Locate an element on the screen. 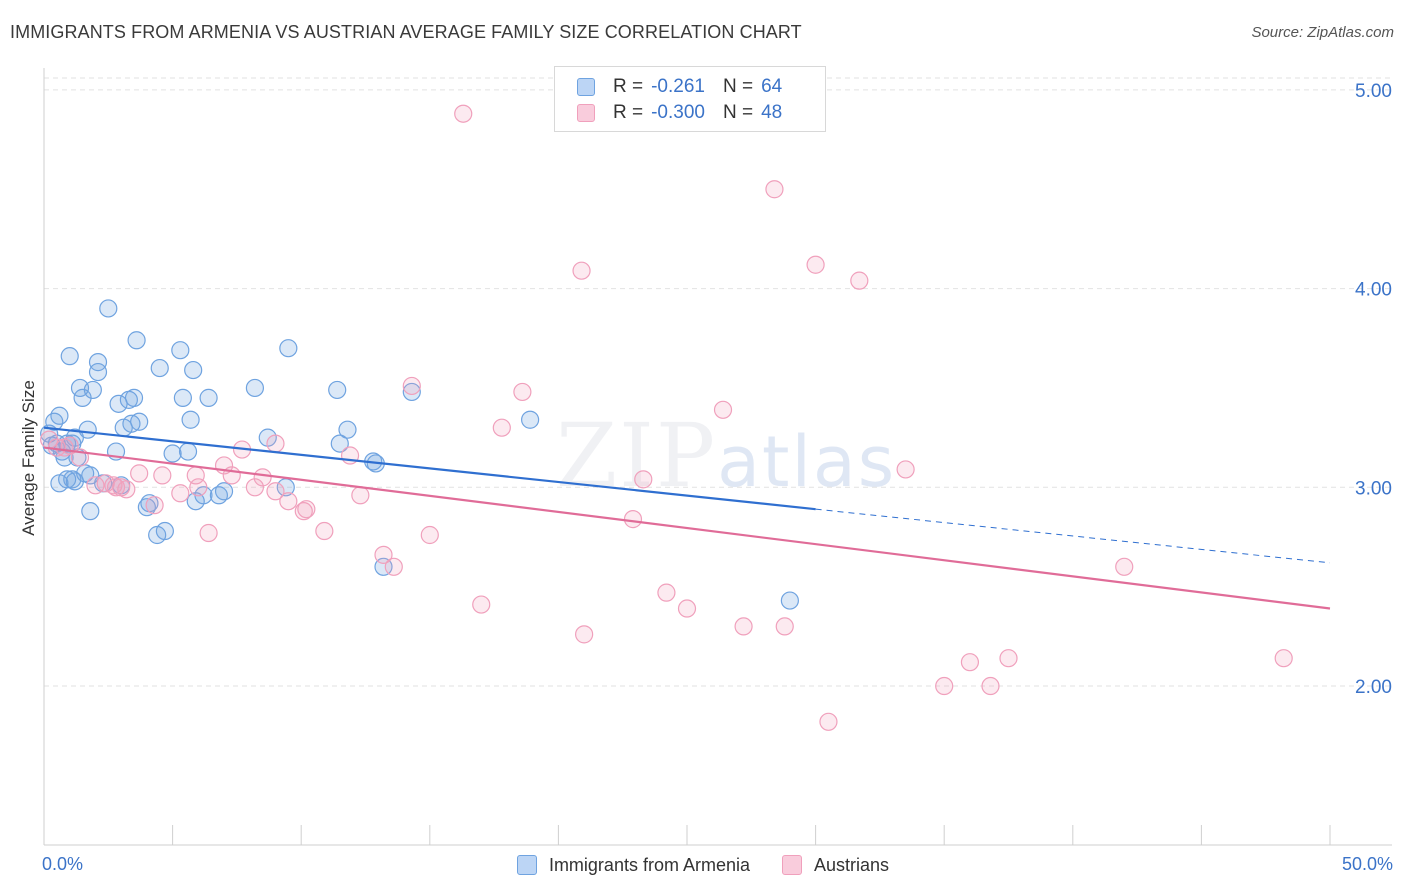 The image size is (1406, 892). correlation-legend: R = -0.261 N = 64 R = -0.300 N = 48 is located at coordinates (690, 99).